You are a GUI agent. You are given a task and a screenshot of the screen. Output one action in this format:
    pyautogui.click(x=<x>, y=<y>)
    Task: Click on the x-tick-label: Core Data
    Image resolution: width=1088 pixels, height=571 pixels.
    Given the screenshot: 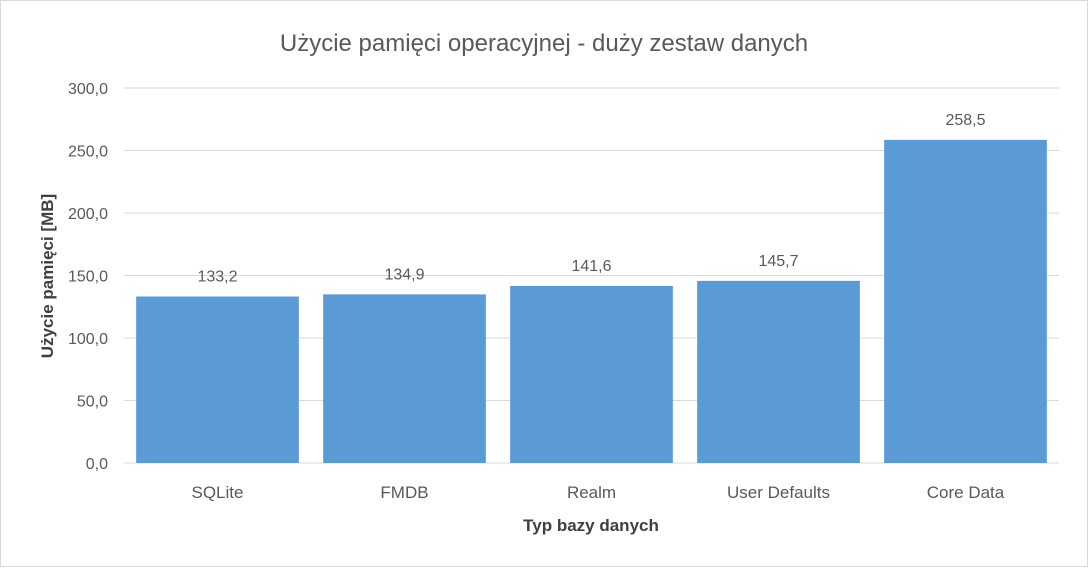 What is the action you would take?
    pyautogui.click(x=966, y=492)
    